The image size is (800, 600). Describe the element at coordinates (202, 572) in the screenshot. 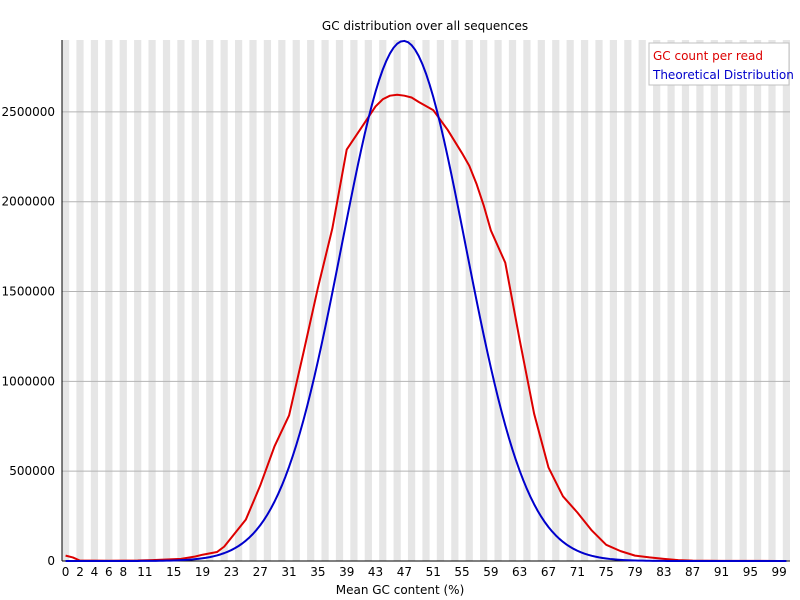

I see `x-tick-label: 19` at that location.